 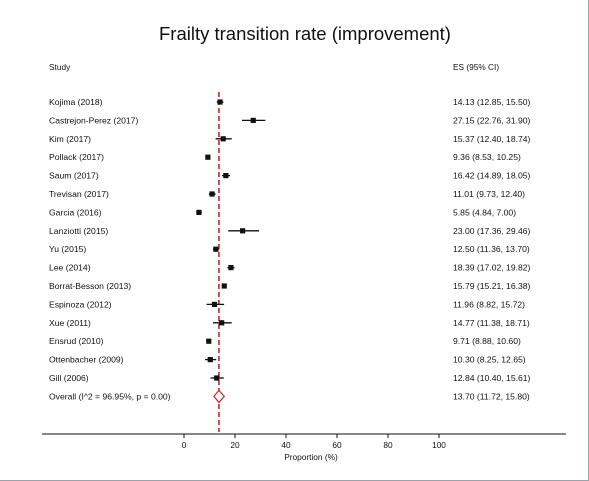 I want to click on study-es-text: 23.00 (17.36, 29.46), so click(x=492, y=231).